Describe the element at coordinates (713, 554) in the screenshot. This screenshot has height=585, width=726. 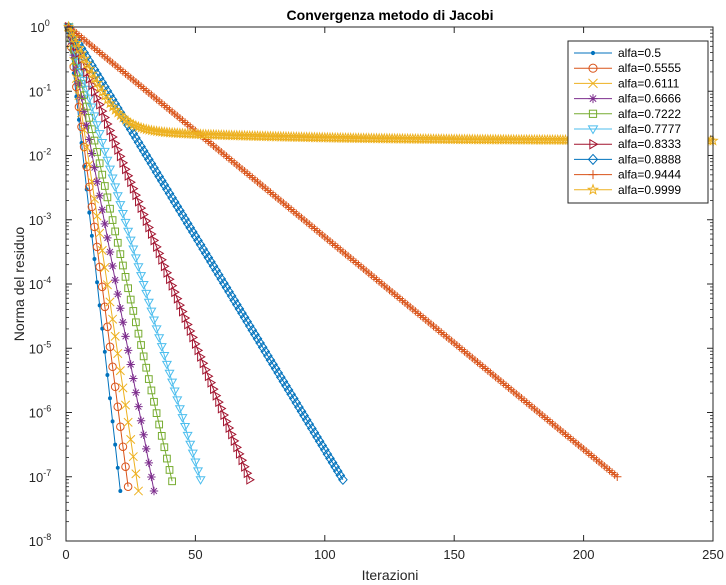
I see `x-tick-label-6: 250` at that location.